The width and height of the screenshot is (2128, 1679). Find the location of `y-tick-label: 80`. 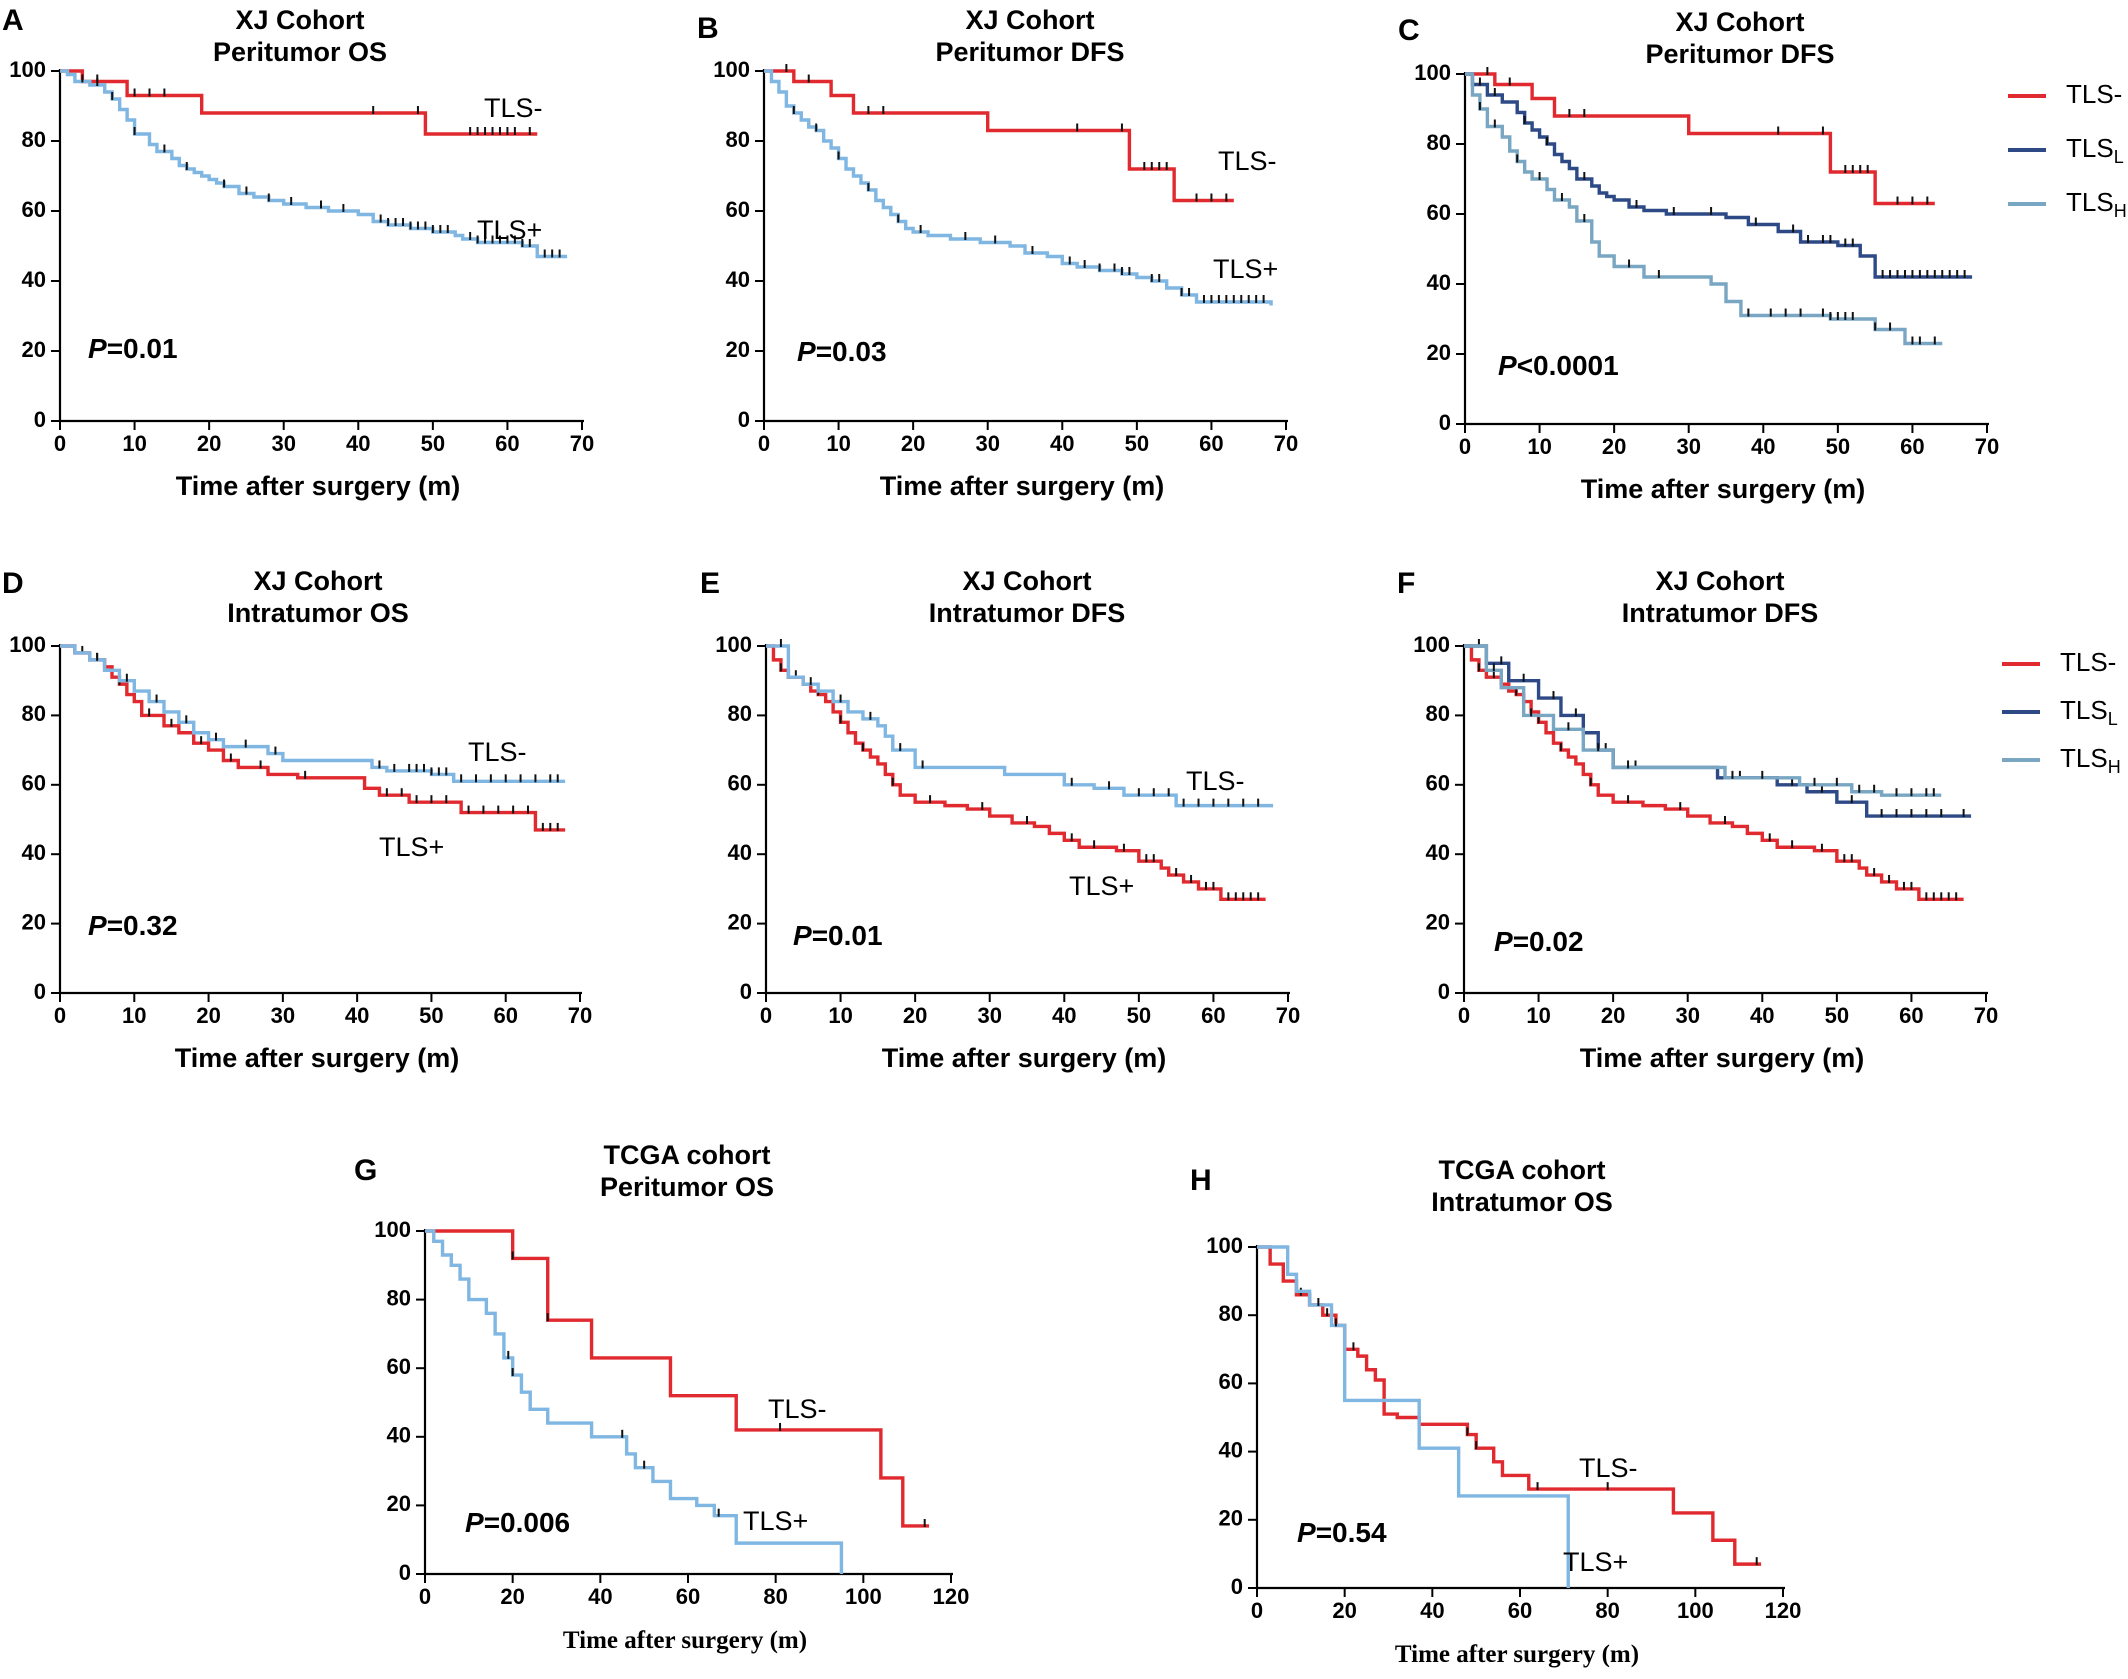

y-tick-label: 80 is located at coordinates (1231, 1313).